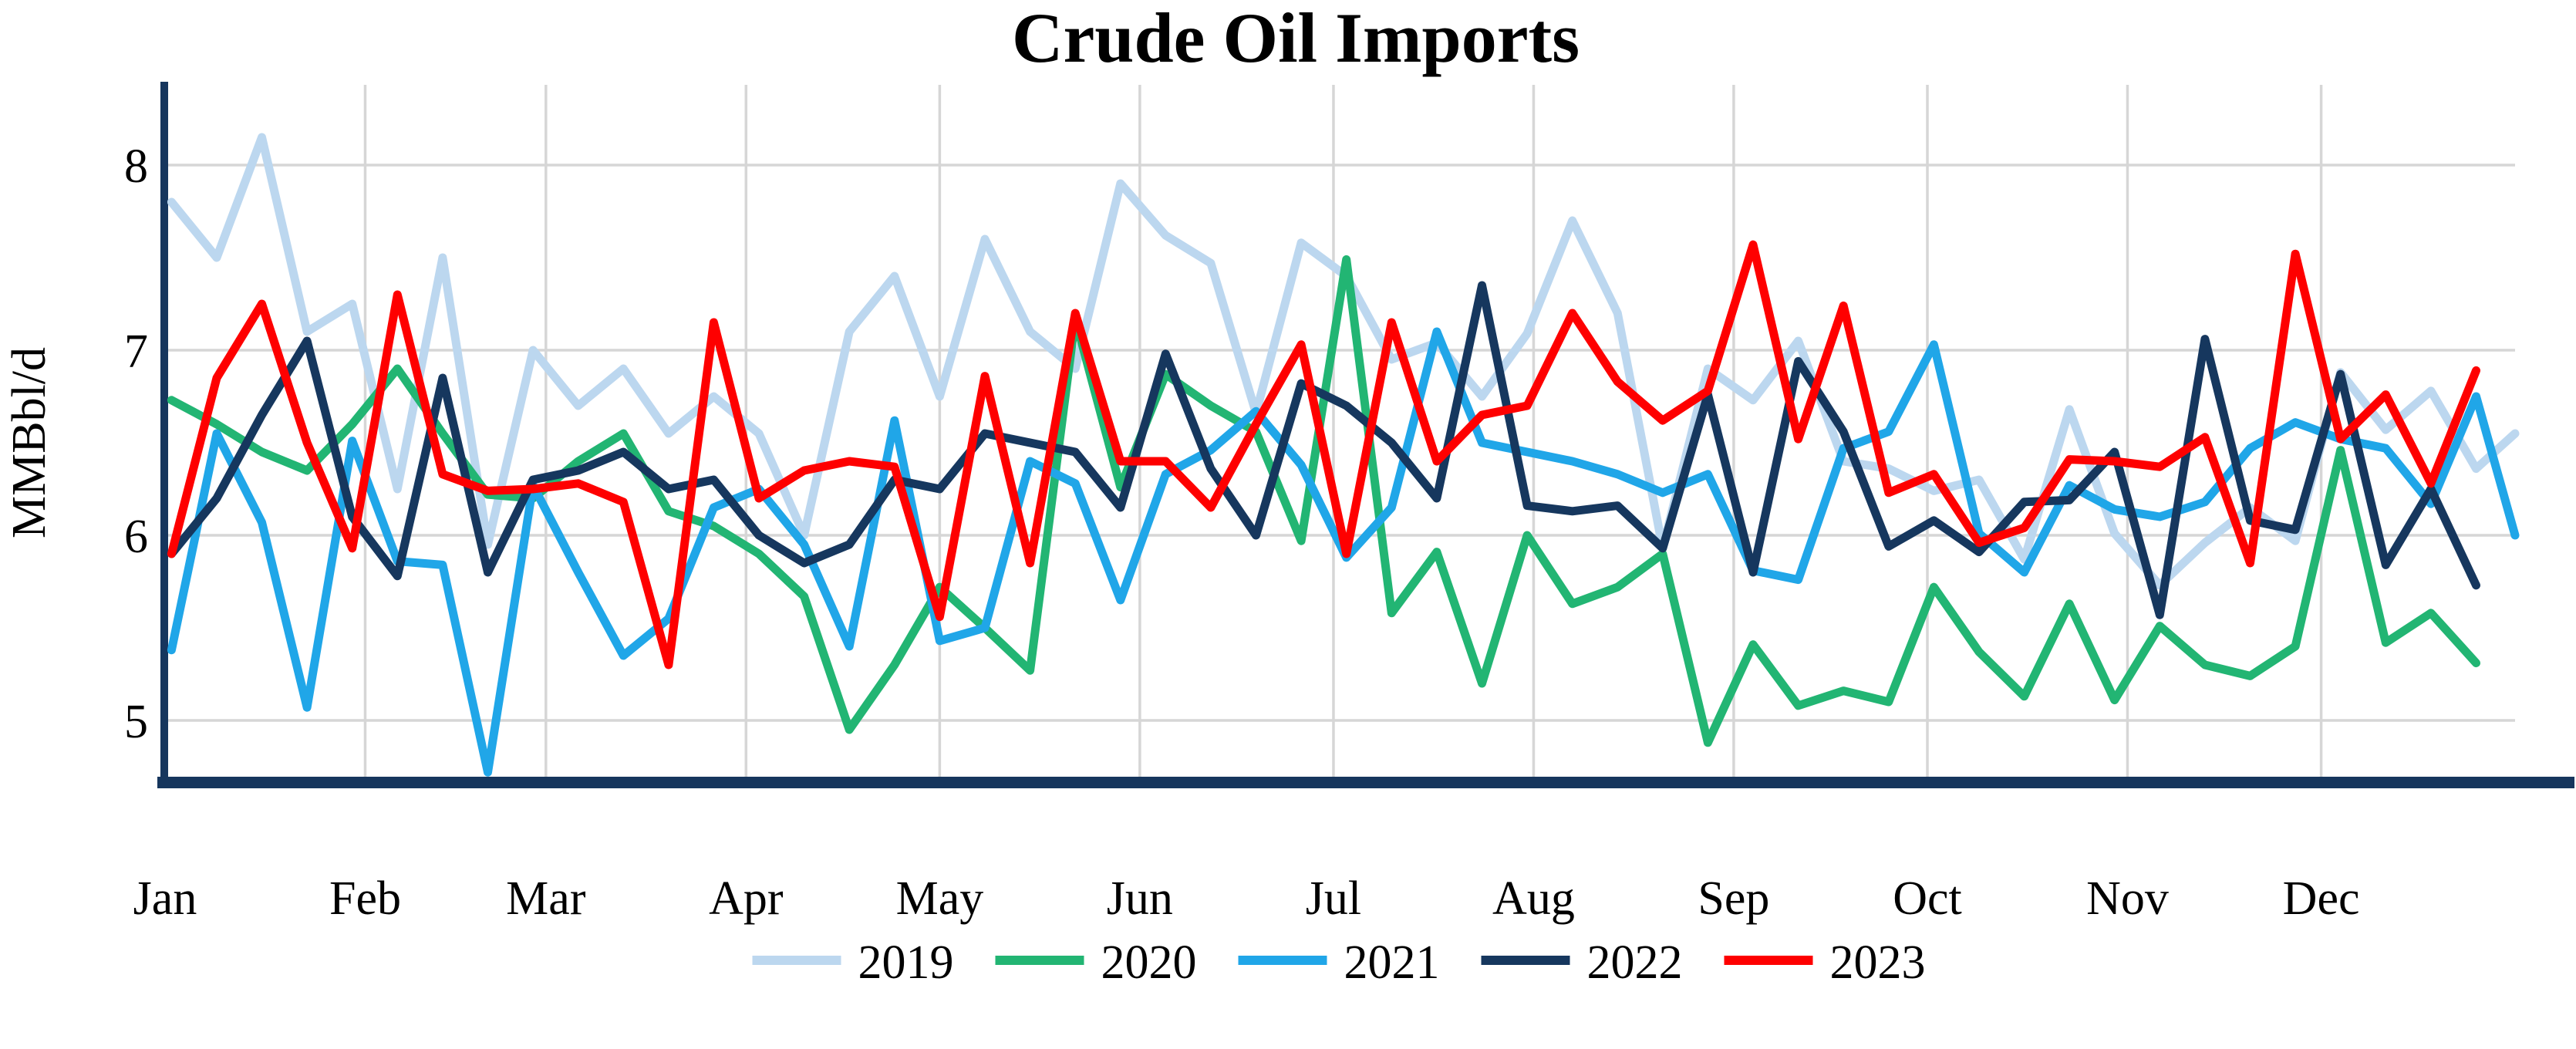 The height and width of the screenshot is (1049, 2576). What do you see at coordinates (1333, 899) in the screenshot?
I see `x-tick-label-Jul: Jul` at bounding box center [1333, 899].